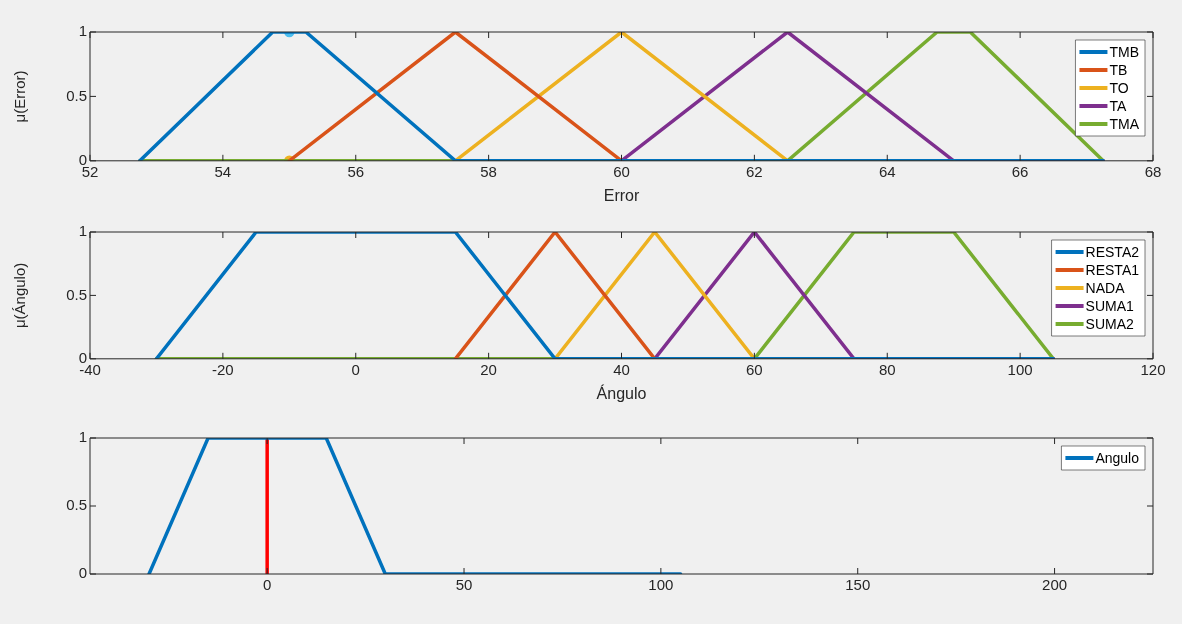 The height and width of the screenshot is (624, 1182). I want to click on x-axis-title: Error, so click(621, 195).